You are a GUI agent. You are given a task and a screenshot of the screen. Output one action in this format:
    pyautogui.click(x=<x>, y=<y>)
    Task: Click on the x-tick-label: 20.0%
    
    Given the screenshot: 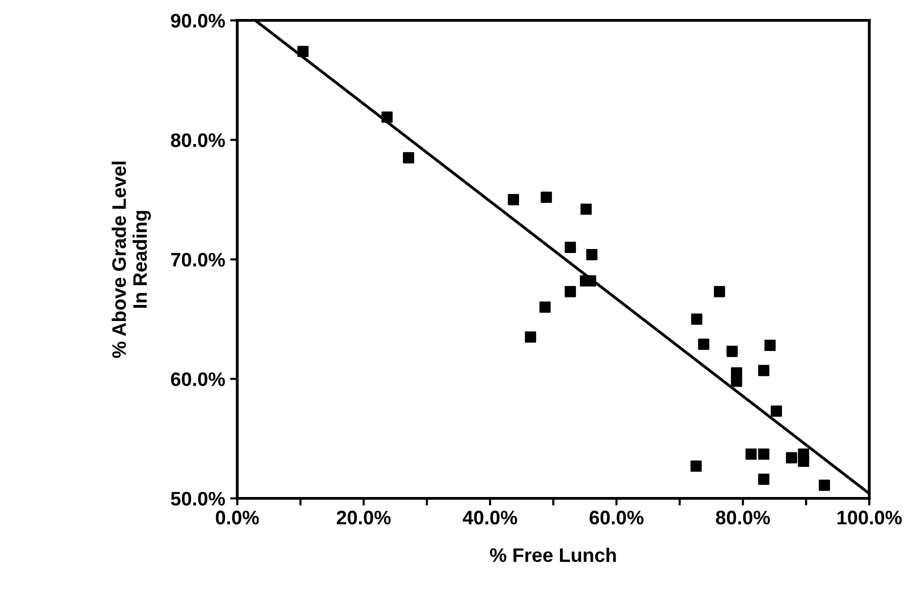 What is the action you would take?
    pyautogui.click(x=363, y=517)
    